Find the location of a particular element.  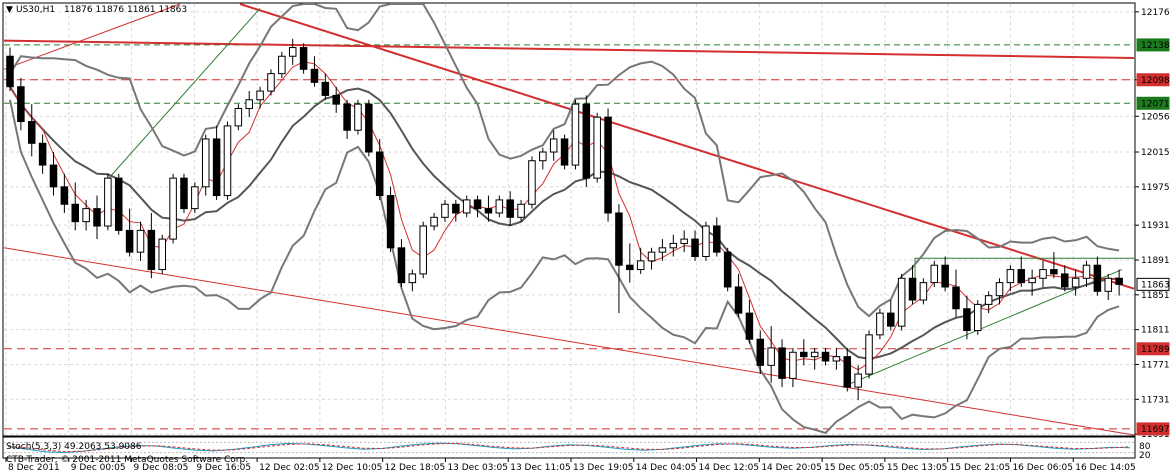

price-tick-label: 11731 is located at coordinates (1155, 400).